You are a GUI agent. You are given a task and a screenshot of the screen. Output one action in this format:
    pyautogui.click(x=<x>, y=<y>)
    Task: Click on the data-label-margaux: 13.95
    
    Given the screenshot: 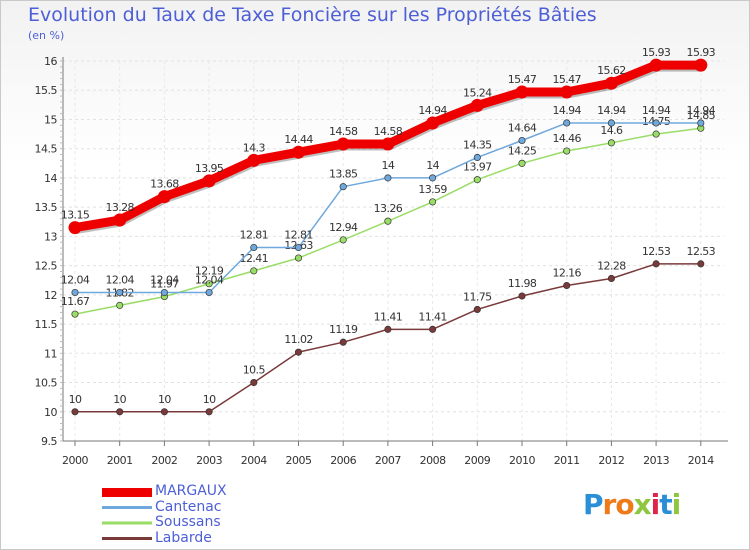 What is the action you would take?
    pyautogui.click(x=209, y=168)
    